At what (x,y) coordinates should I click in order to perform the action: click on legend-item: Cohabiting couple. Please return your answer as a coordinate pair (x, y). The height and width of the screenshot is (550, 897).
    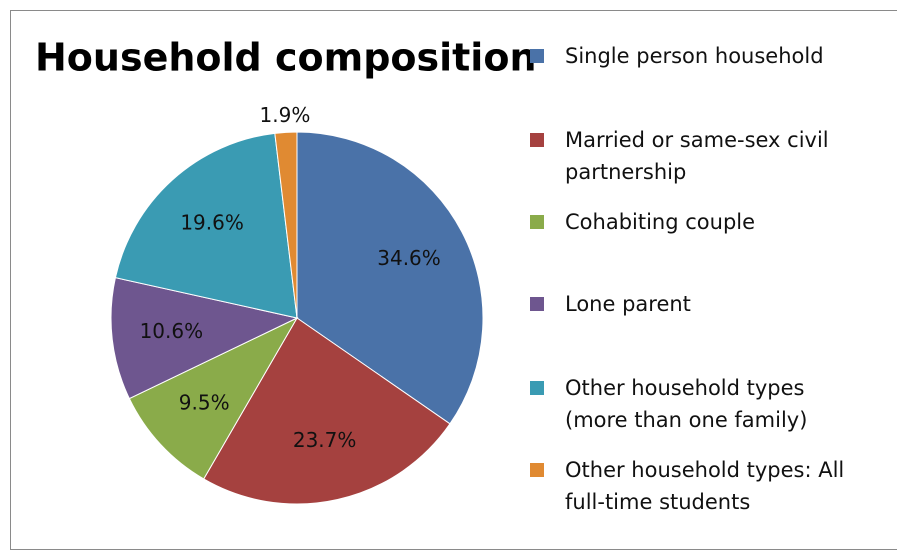
    Looking at the image, I should click on (700, 222).